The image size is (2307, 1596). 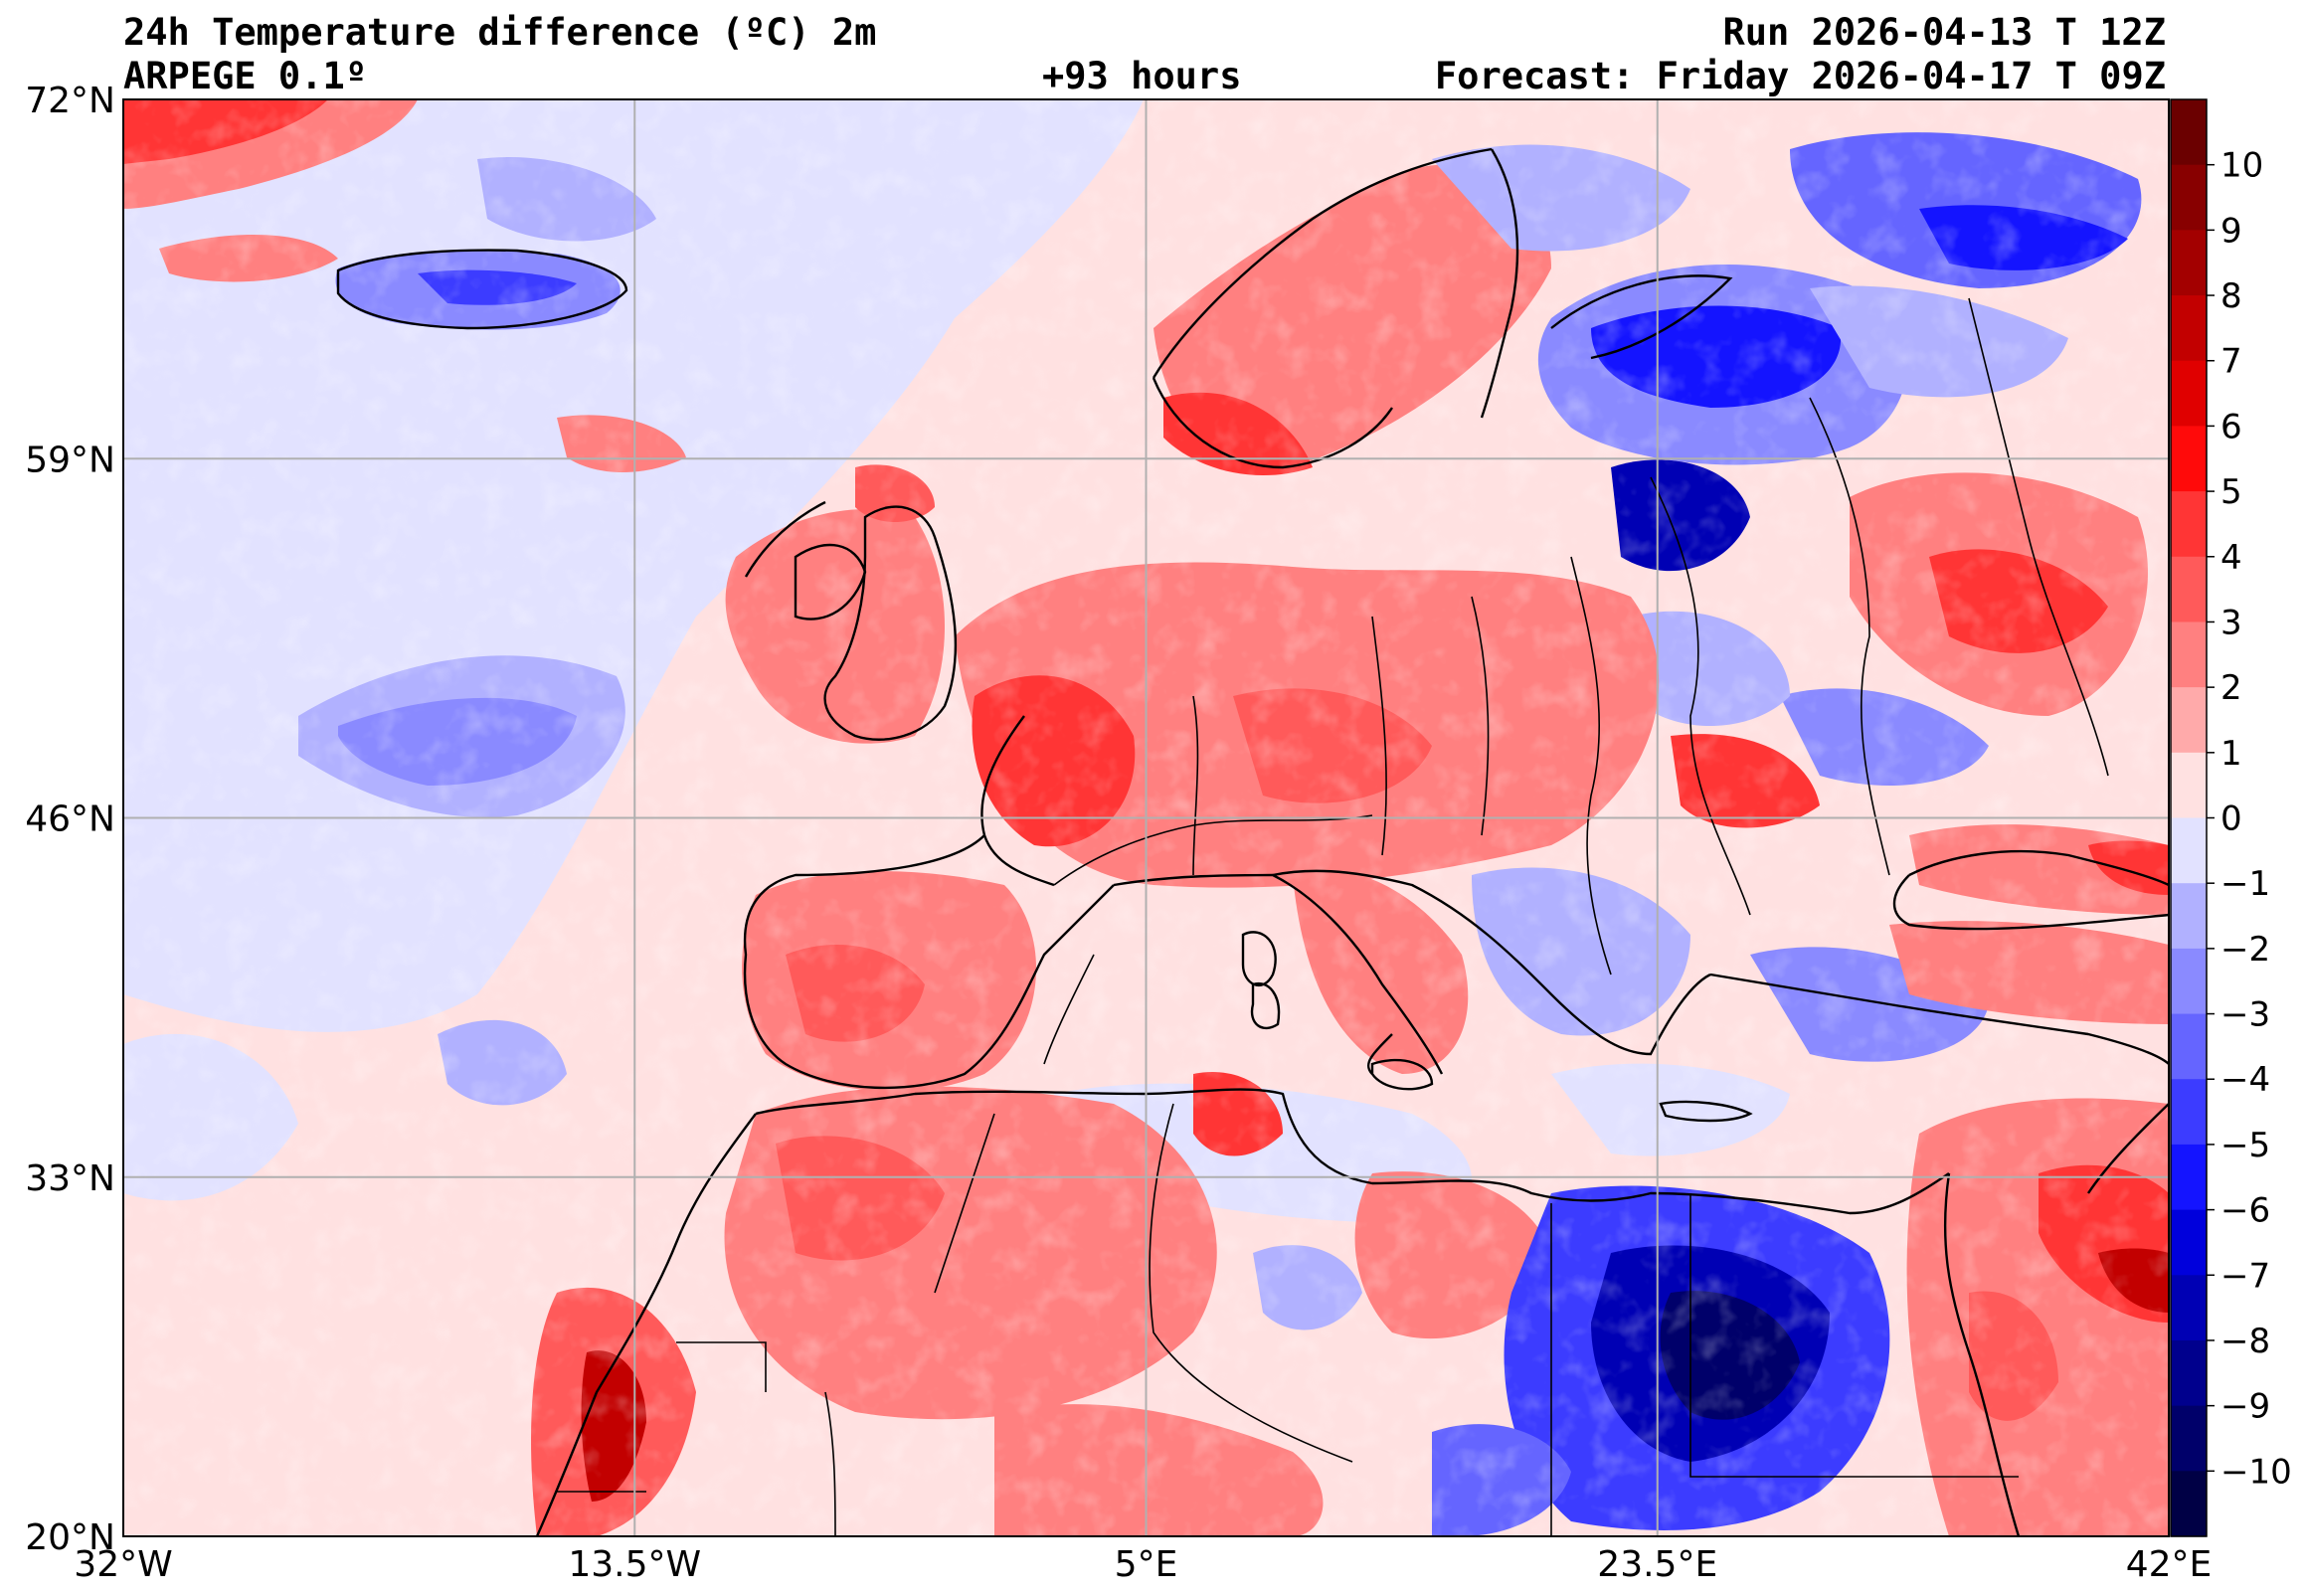 I want to click on colorbar-tick-label: 6, so click(x=2231, y=427).